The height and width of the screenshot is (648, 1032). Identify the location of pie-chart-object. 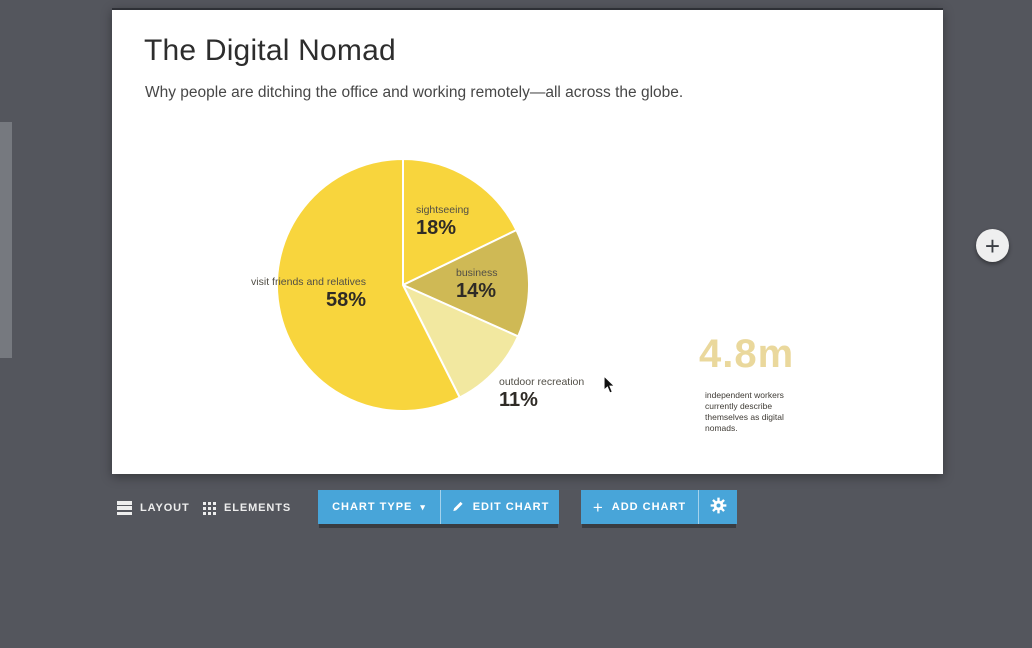
(403, 285).